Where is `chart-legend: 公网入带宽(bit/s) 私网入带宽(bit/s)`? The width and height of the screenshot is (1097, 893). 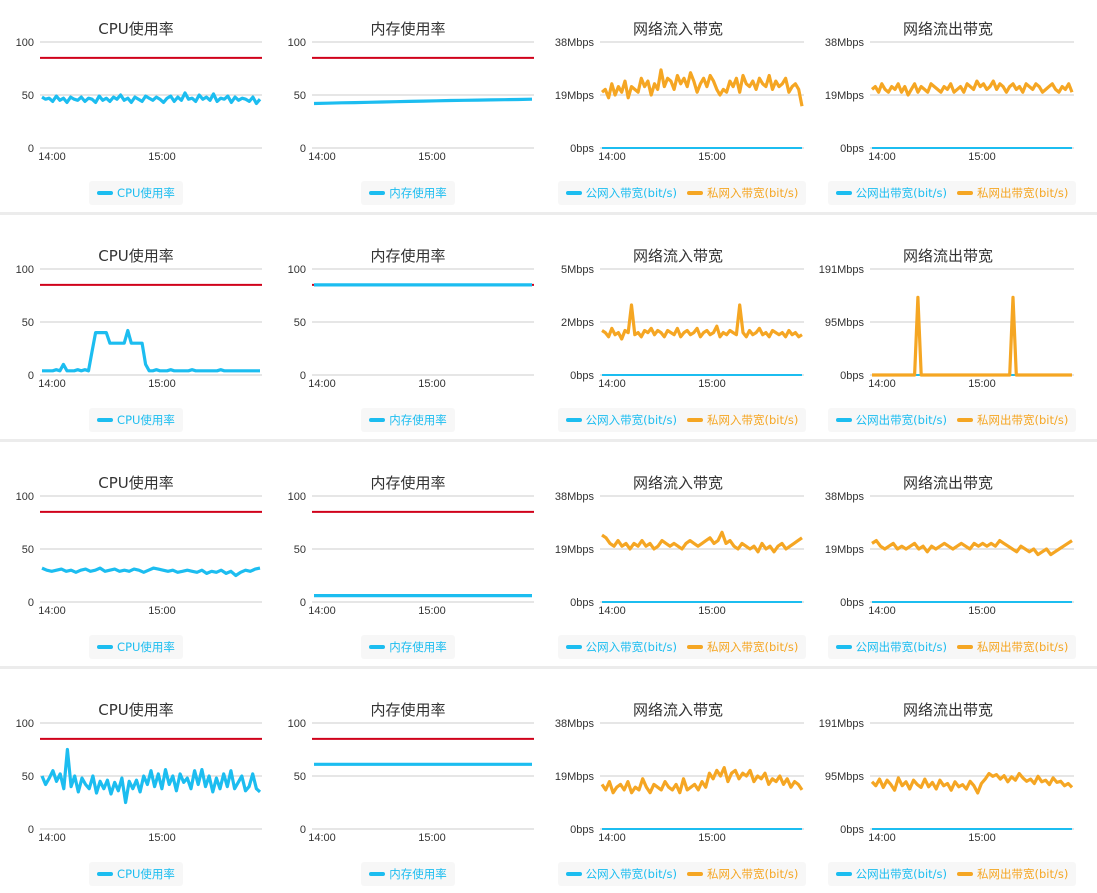 chart-legend: 公网入带宽(bit/s) 私网入带宽(bit/s) is located at coordinates (682, 420).